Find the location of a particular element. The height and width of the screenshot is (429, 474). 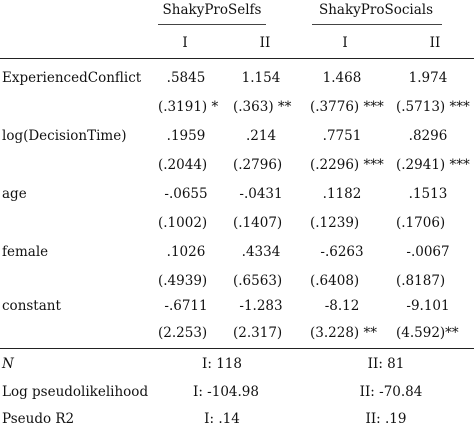

coef-cell: .214 is located at coordinates (261, 136).